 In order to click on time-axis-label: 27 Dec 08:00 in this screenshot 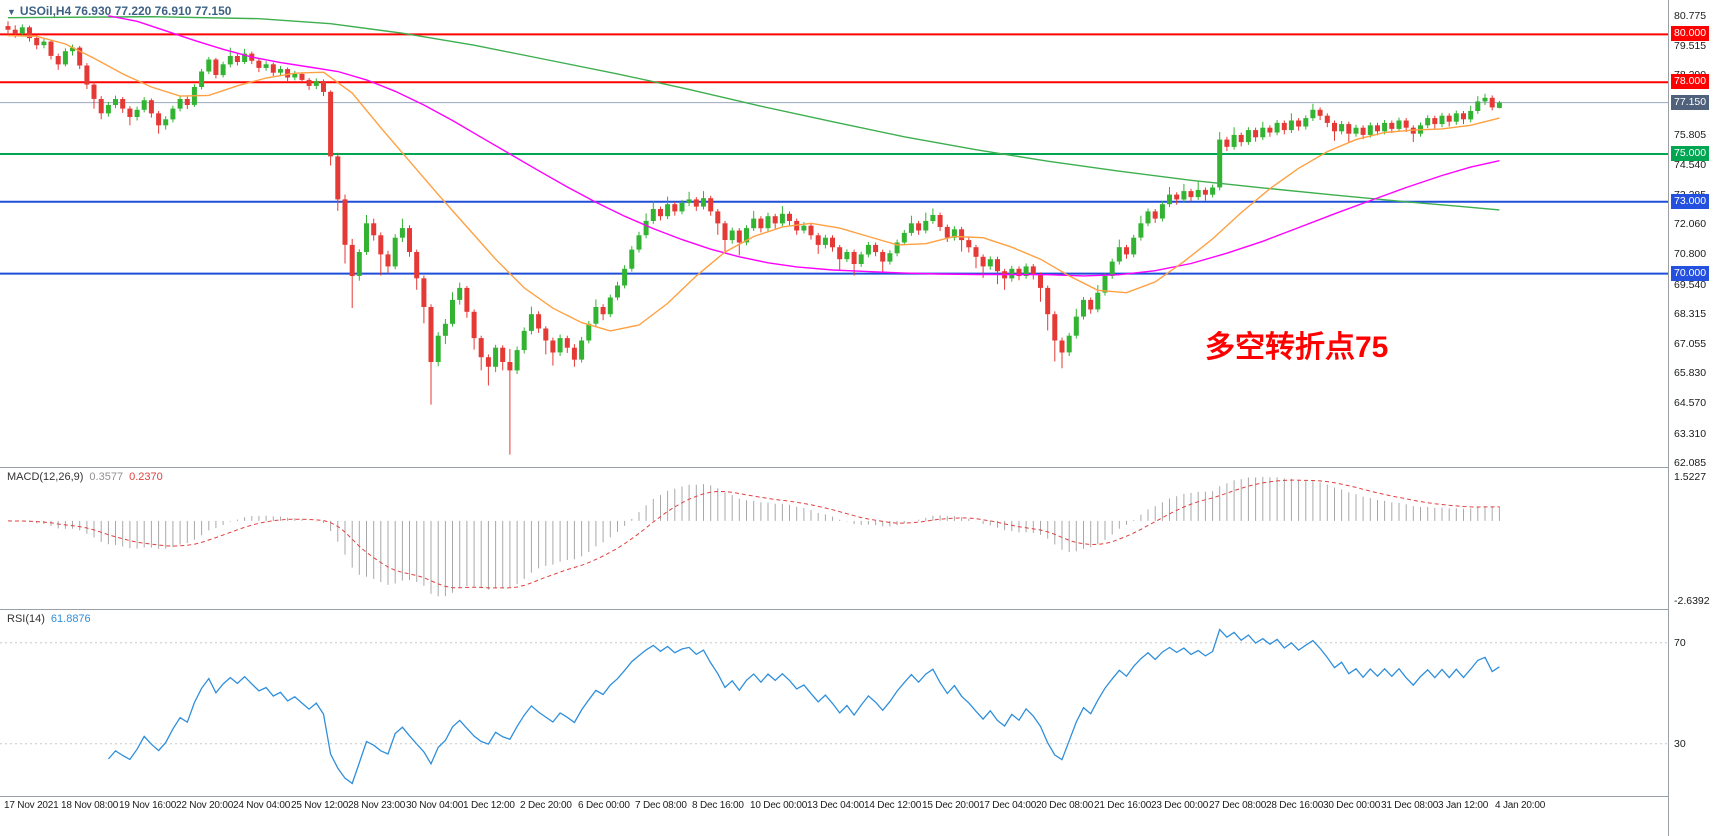, I will do `click(1238, 805)`.